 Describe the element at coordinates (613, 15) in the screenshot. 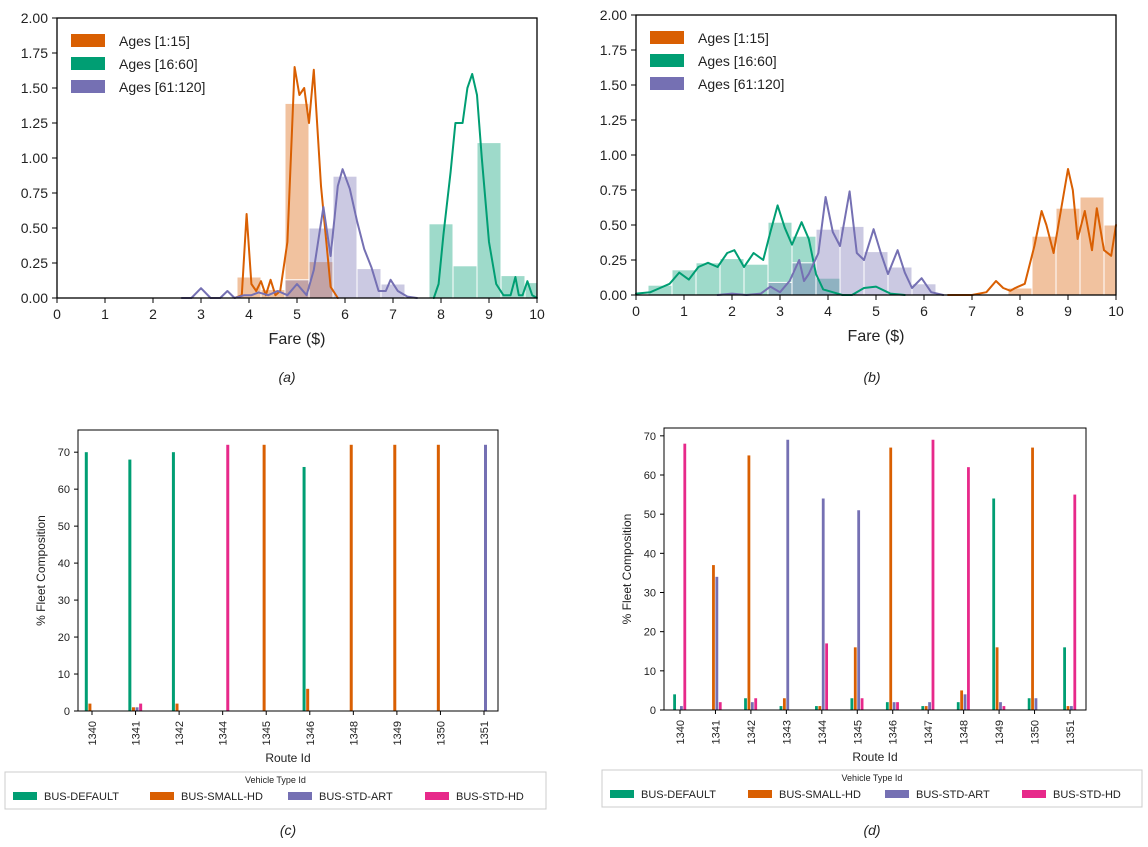

I see `y-tick-label: 2.00` at that location.